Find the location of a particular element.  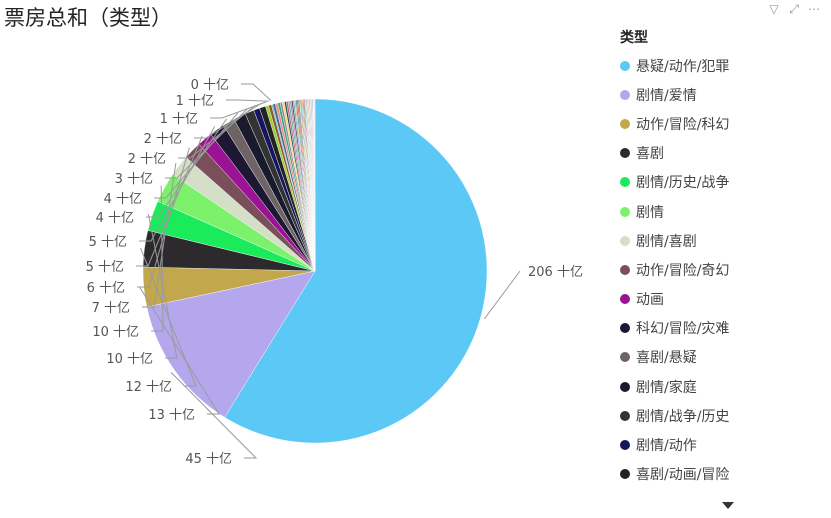

legend-label: 科幻/冒险/灾难 is located at coordinates (683, 329).